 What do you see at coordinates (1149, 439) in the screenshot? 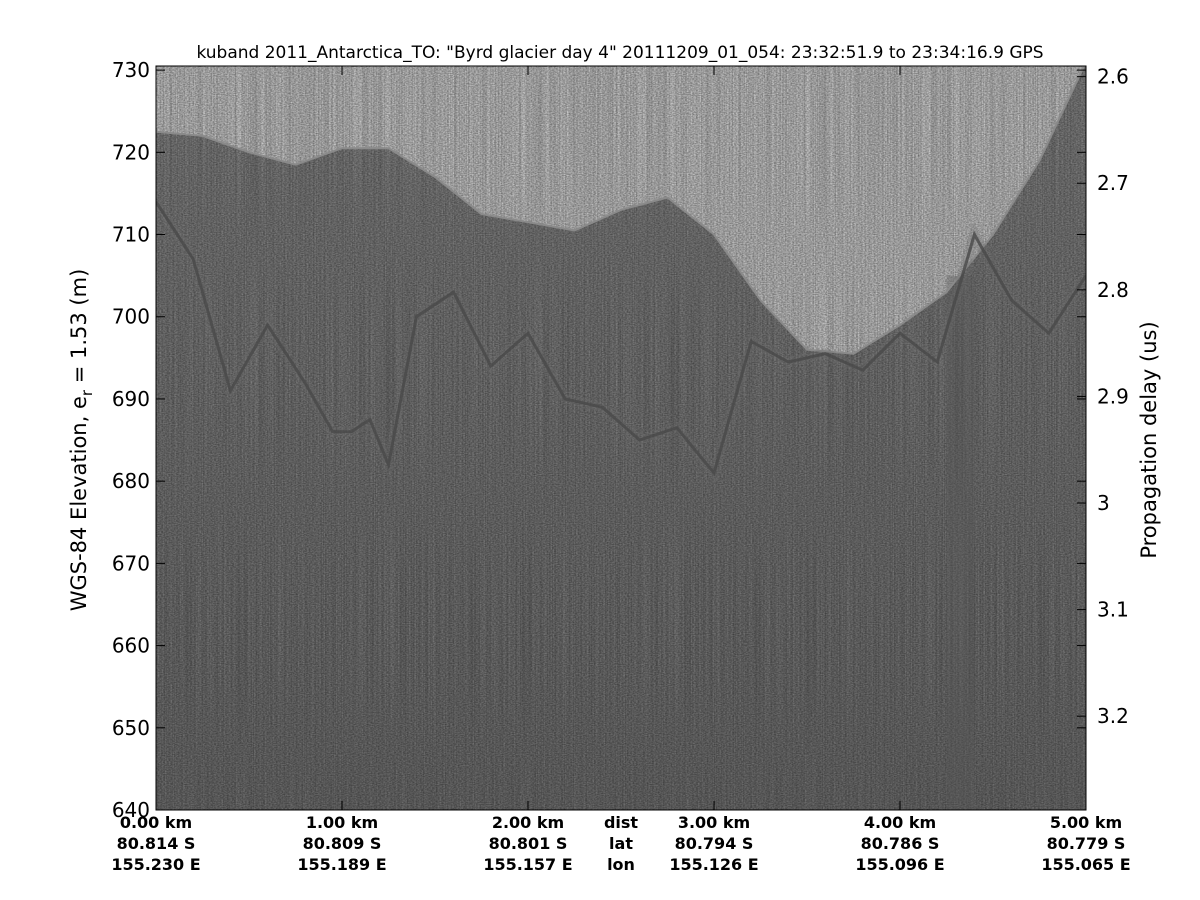
I see `right-y-axis-label: Propagation delay (us)` at bounding box center [1149, 439].